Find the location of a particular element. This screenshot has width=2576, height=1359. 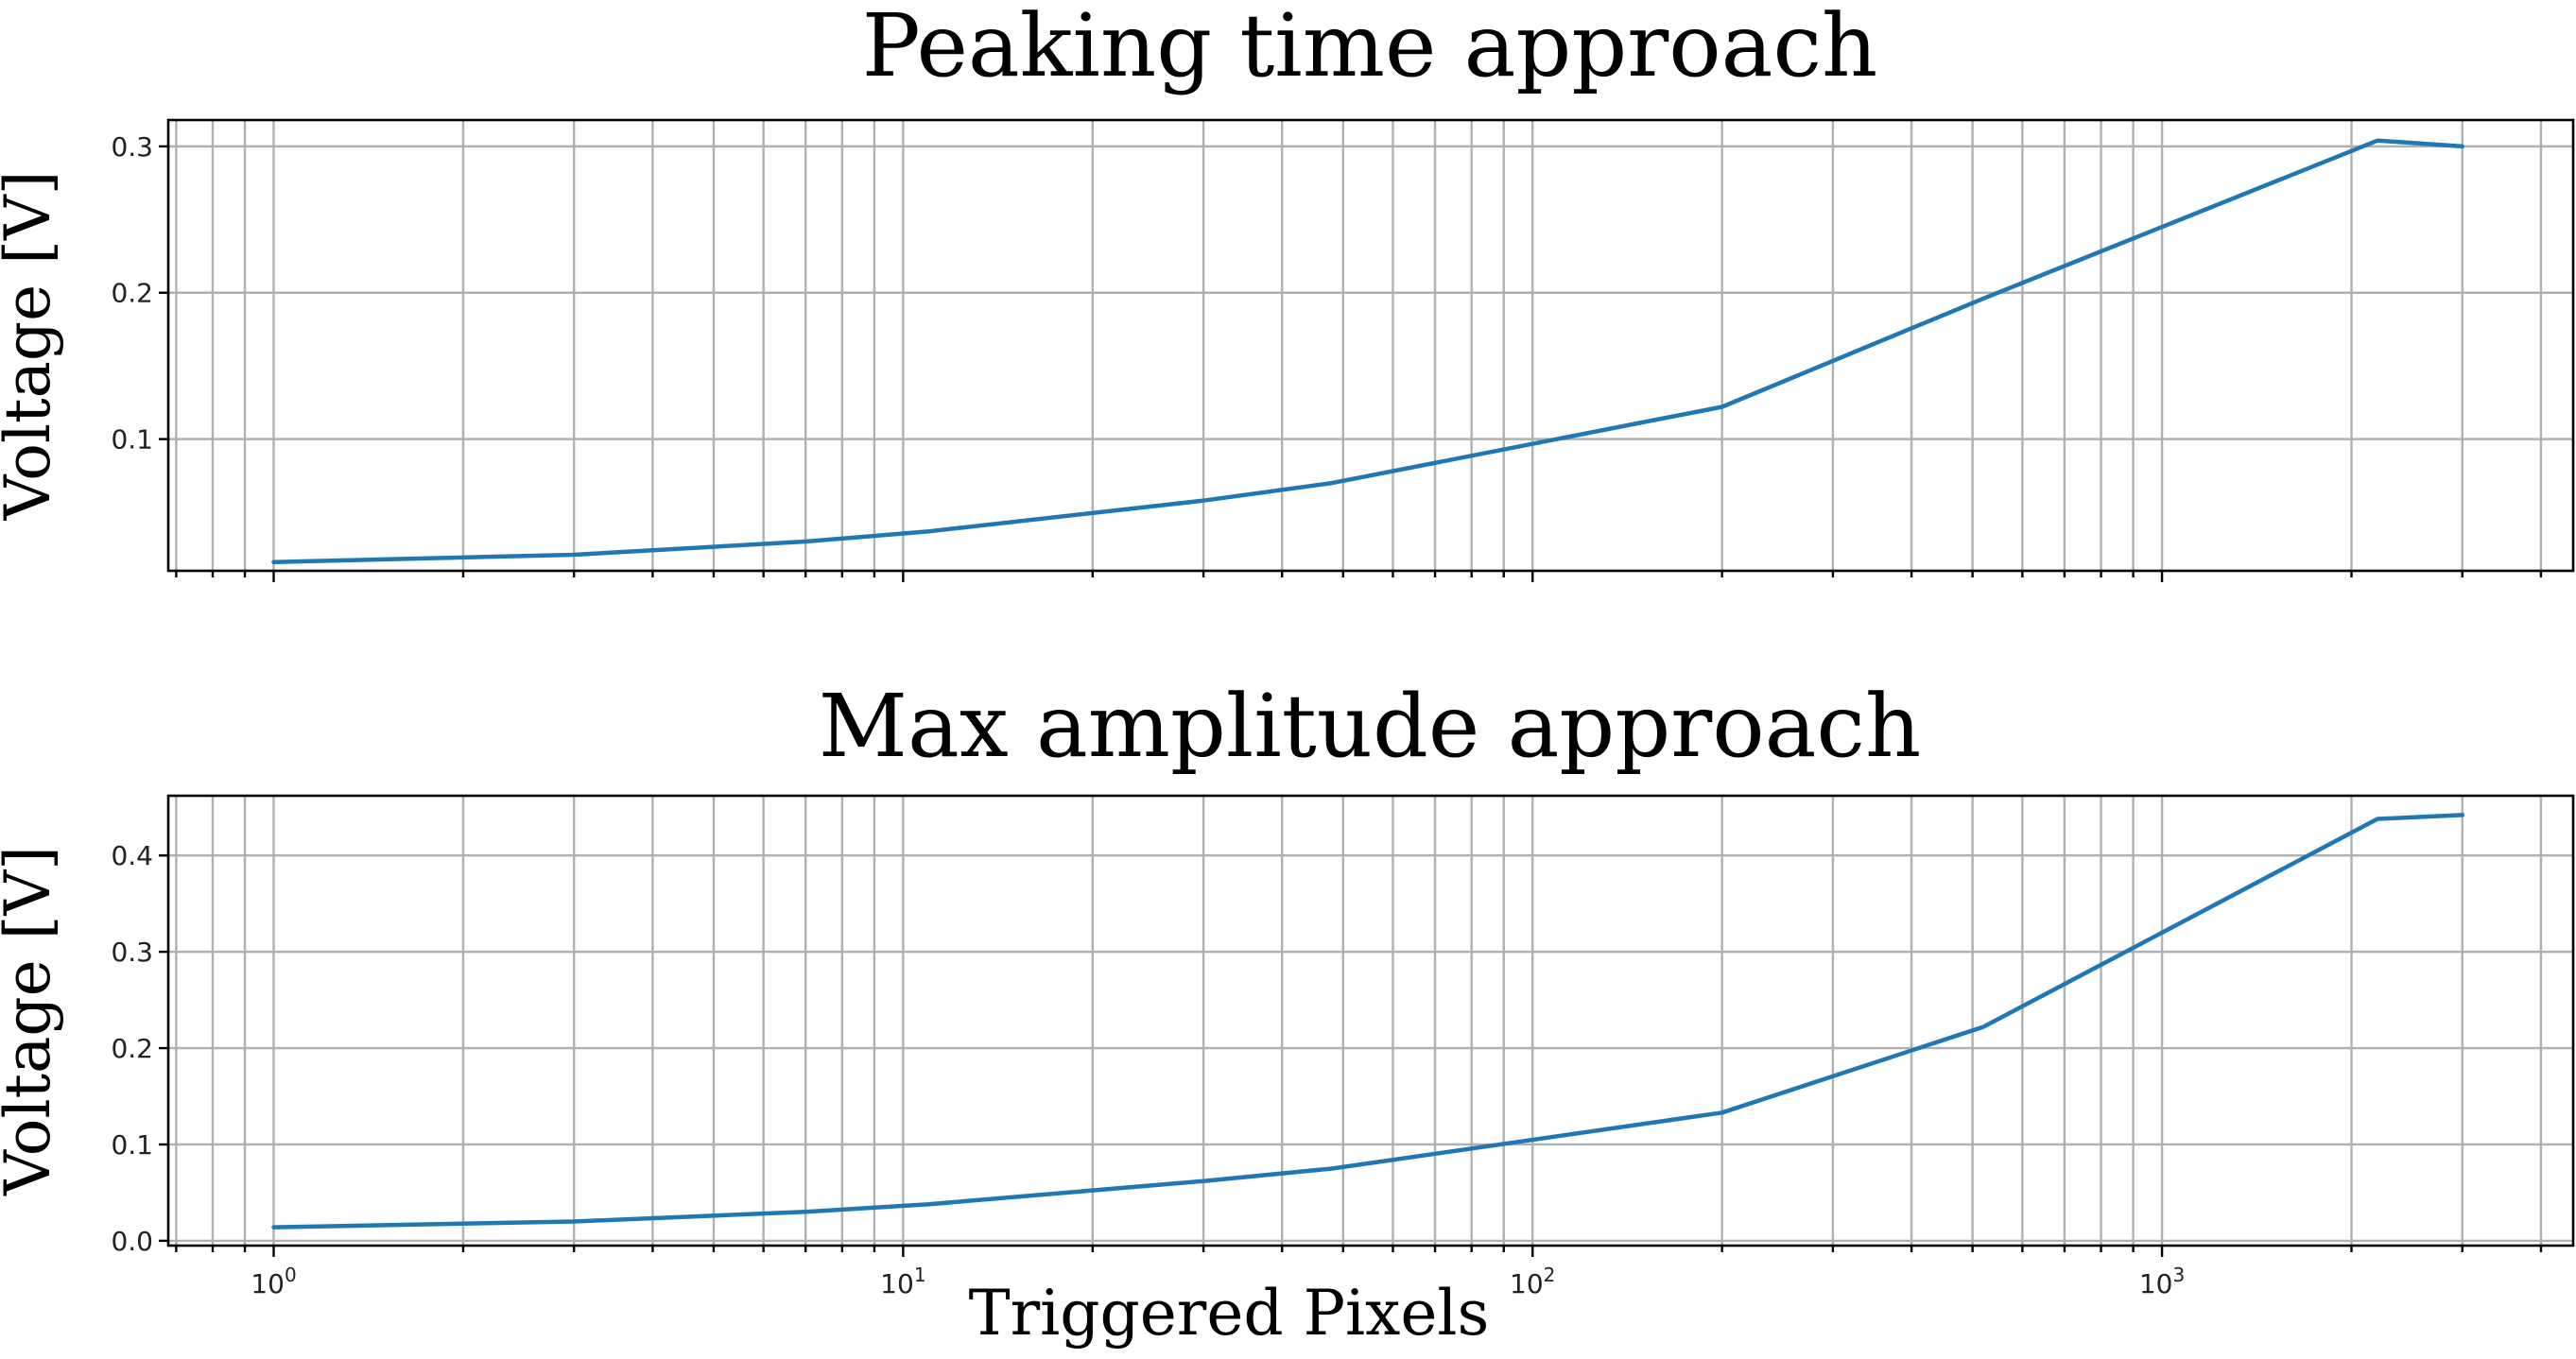

x-axis-label: Triggered Pixels is located at coordinates (1229, 1313).